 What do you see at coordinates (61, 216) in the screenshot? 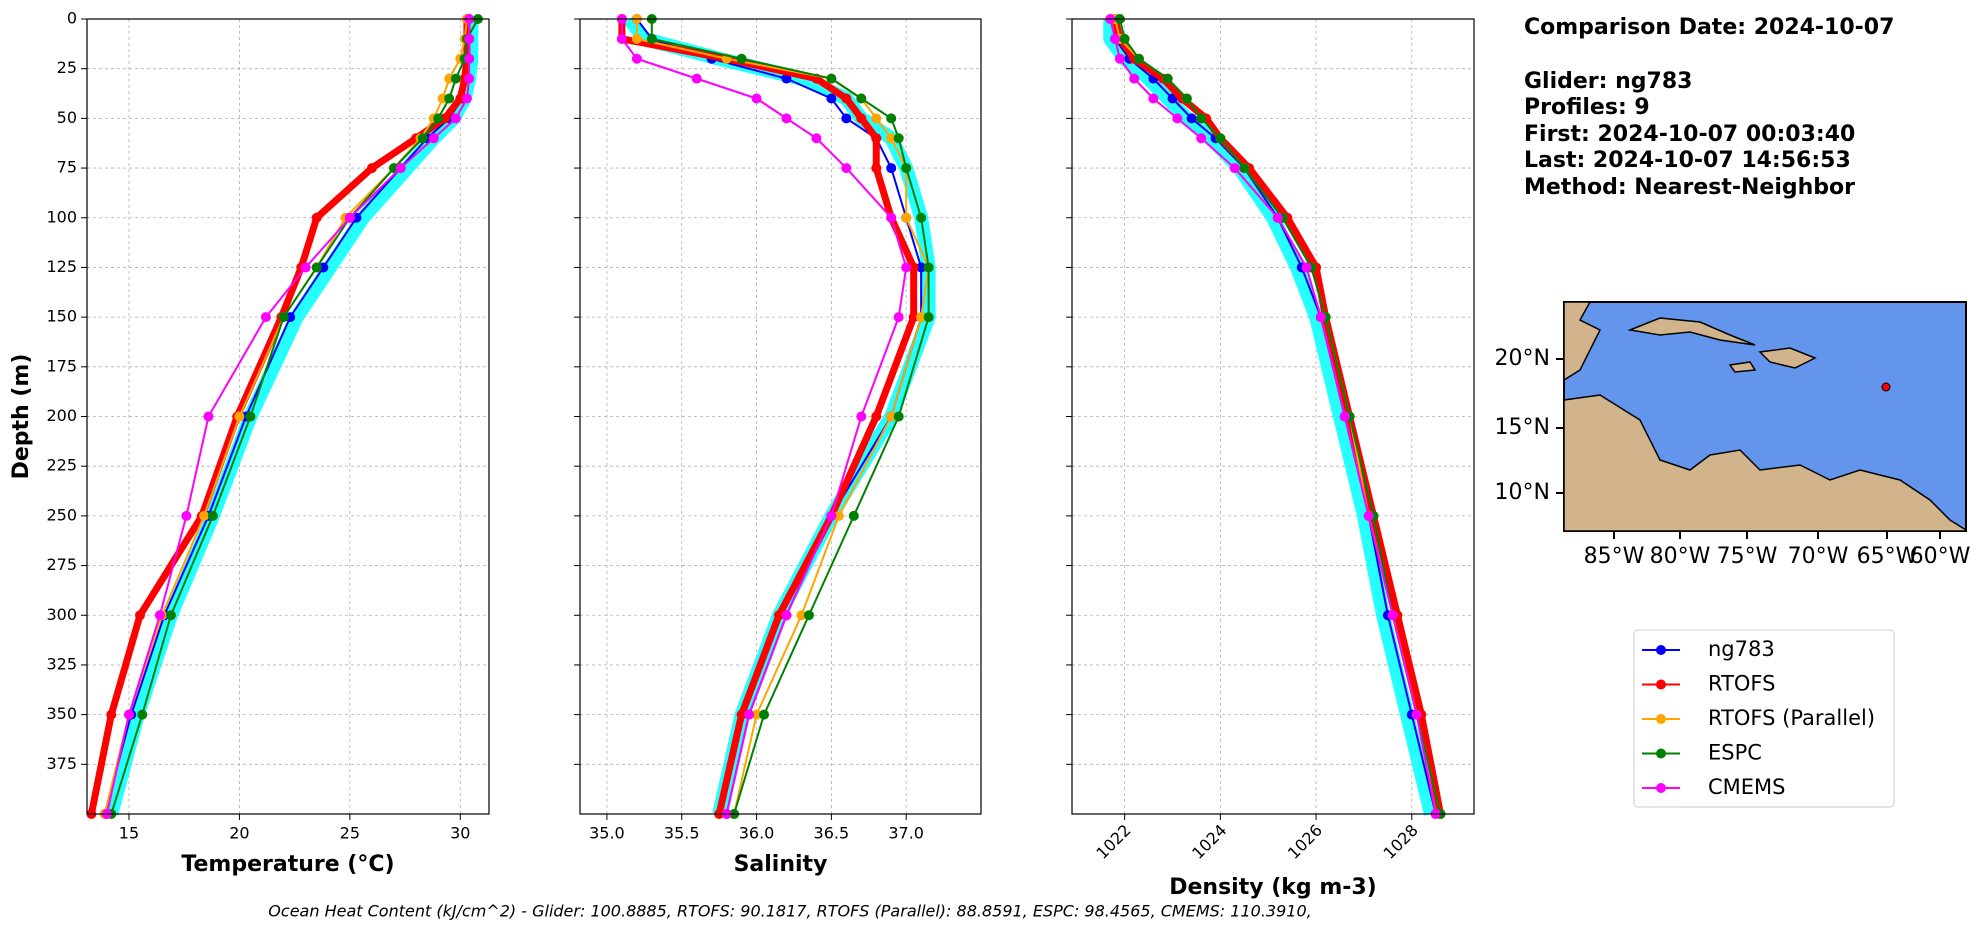
I see `y-tick-label: 100` at bounding box center [61, 216].